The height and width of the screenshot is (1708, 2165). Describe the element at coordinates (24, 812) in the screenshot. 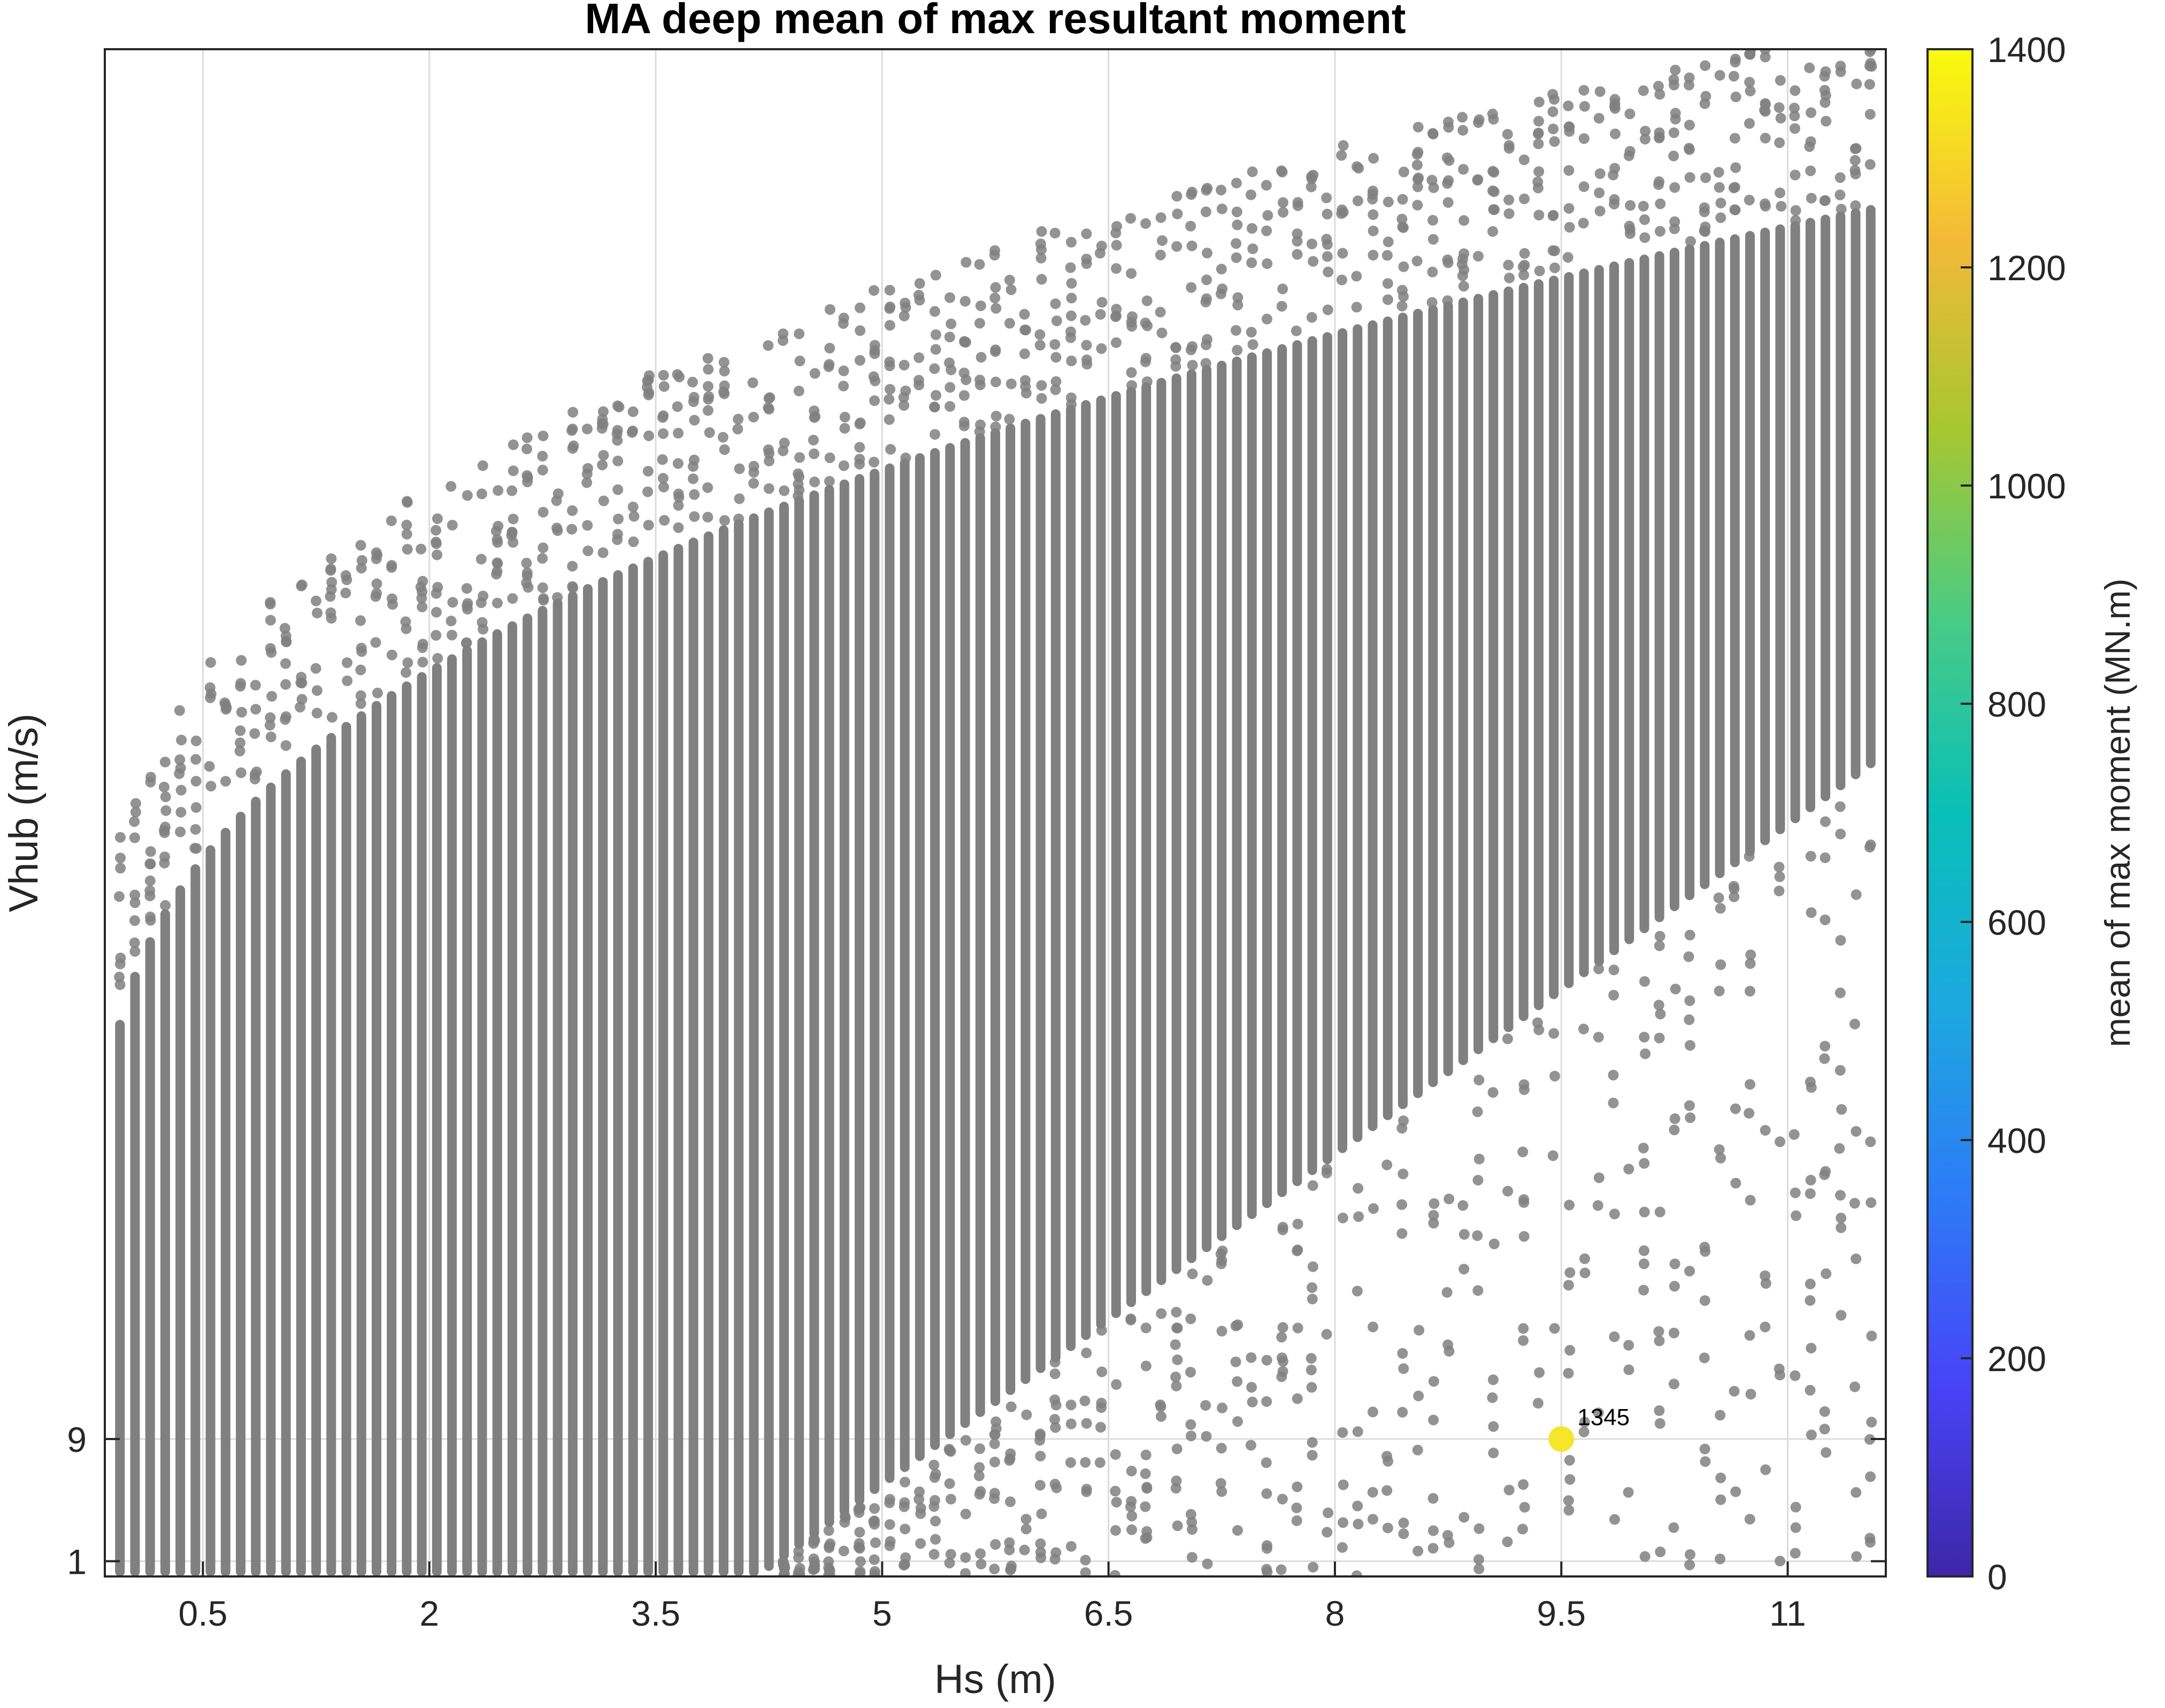

I see `y-axis-label: Vhub (m/s)` at that location.